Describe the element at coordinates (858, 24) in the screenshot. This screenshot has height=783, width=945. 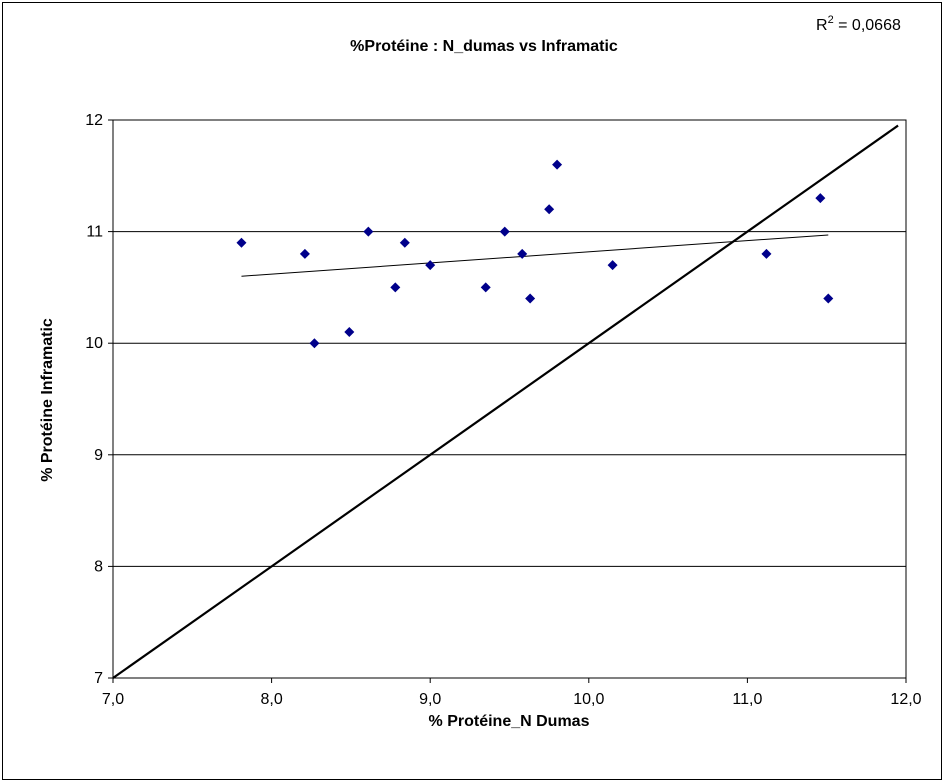
I see `r-squared-label: R2 = 0,0668` at that location.